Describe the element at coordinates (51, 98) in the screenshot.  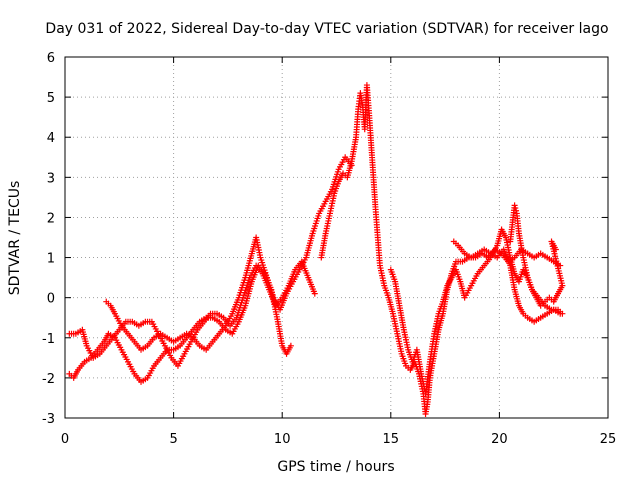
I see `y-tick-label: 5` at that location.